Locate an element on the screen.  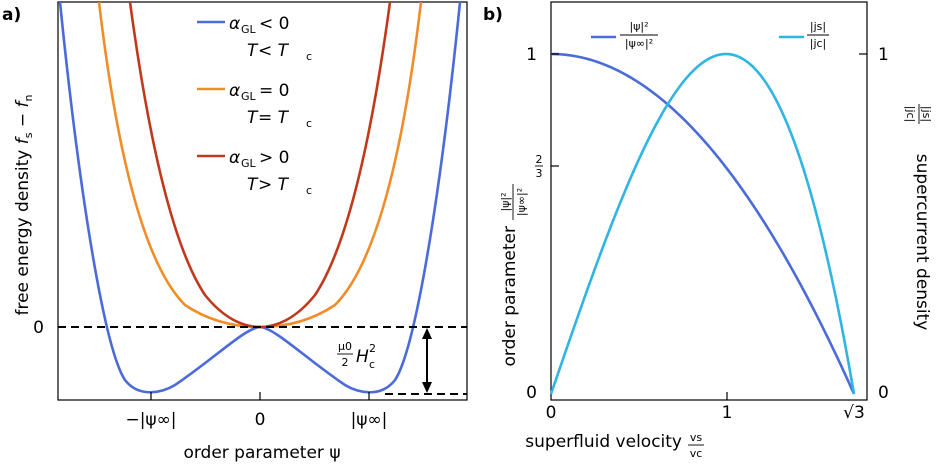
legend-1-T-sub: c is located at coordinates (309, 56).